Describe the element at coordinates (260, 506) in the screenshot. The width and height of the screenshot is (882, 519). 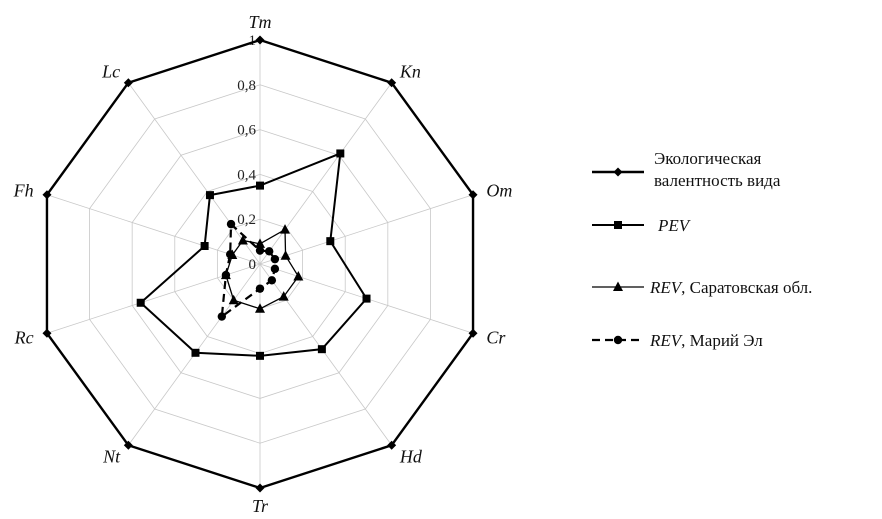
I see `axis-label-tr: Tr` at that location.